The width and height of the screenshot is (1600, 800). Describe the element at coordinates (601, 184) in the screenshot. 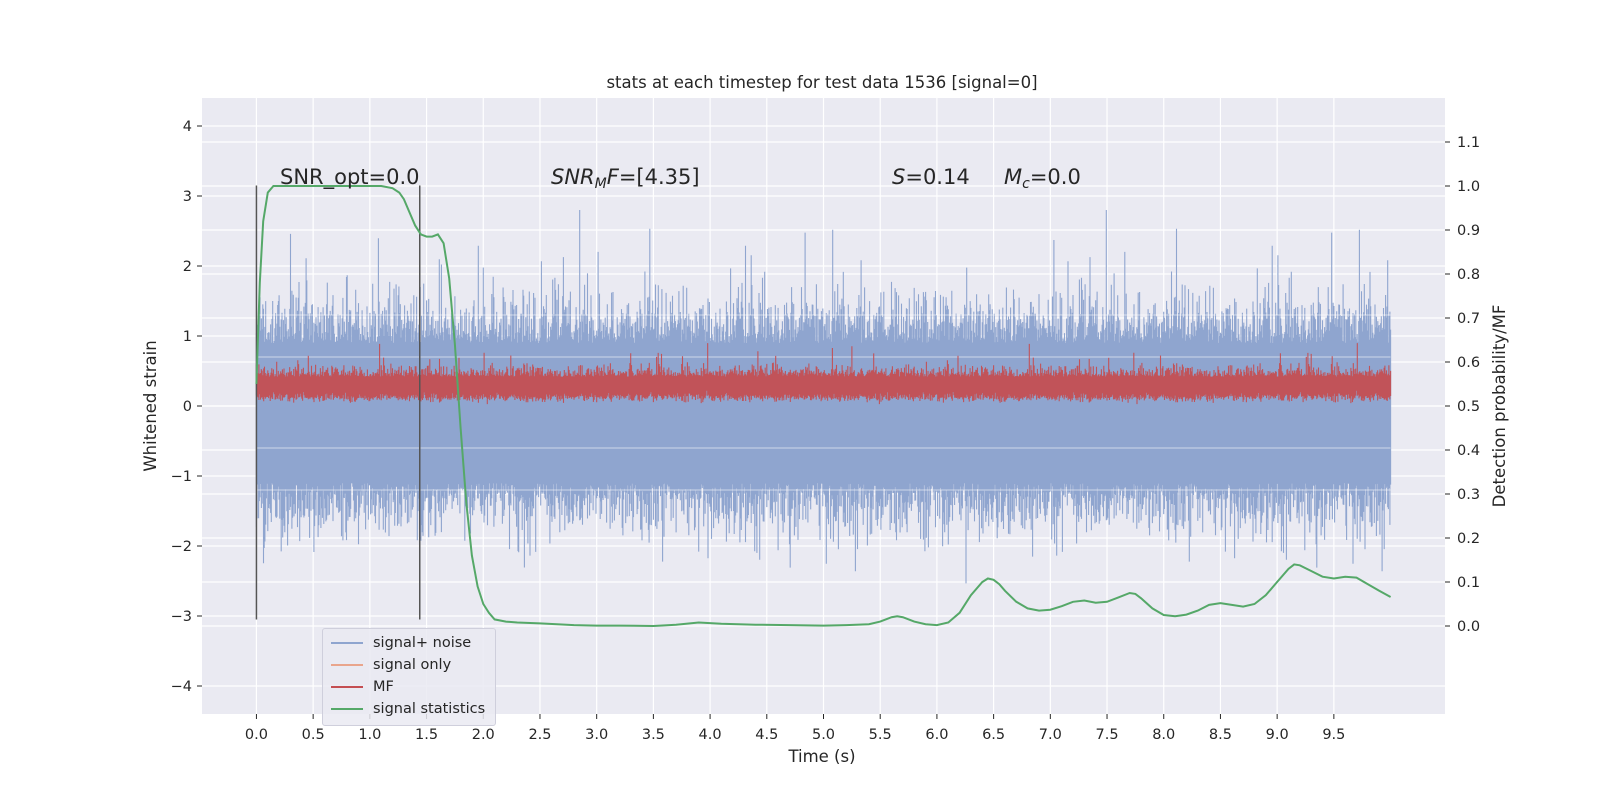

I see `snr-mf-sub: M` at that location.